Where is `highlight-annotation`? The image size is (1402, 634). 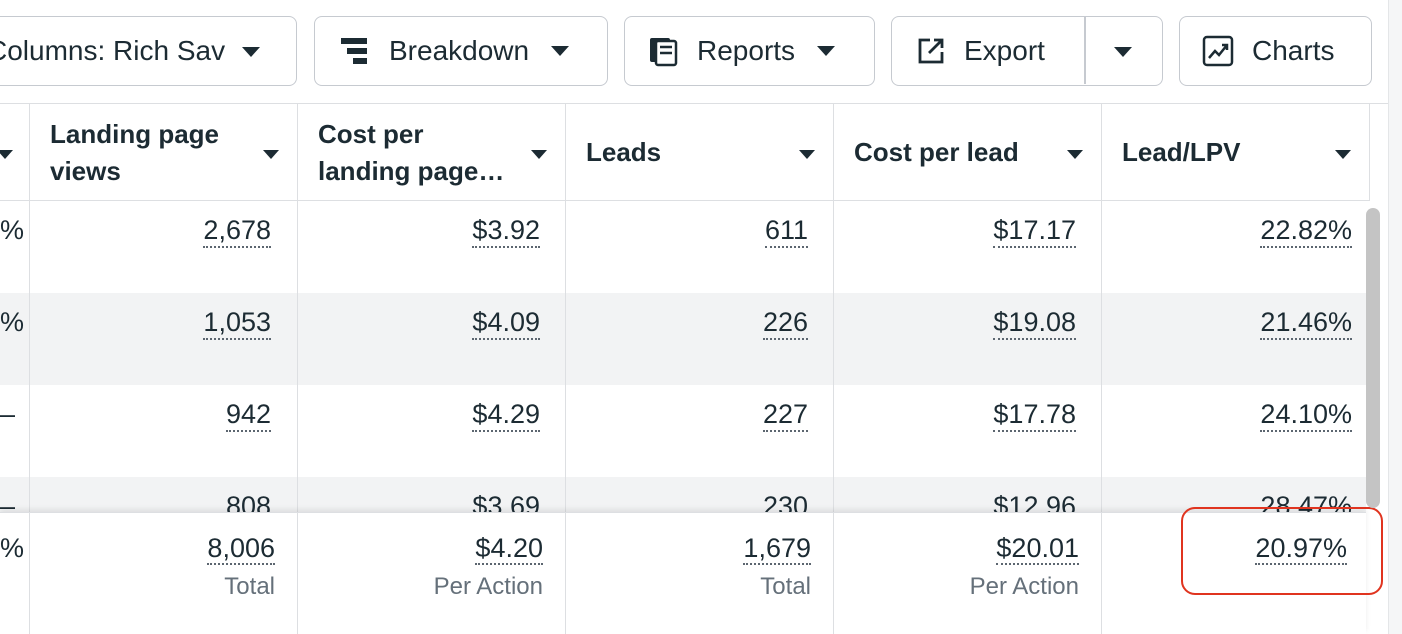 highlight-annotation is located at coordinates (1282, 551).